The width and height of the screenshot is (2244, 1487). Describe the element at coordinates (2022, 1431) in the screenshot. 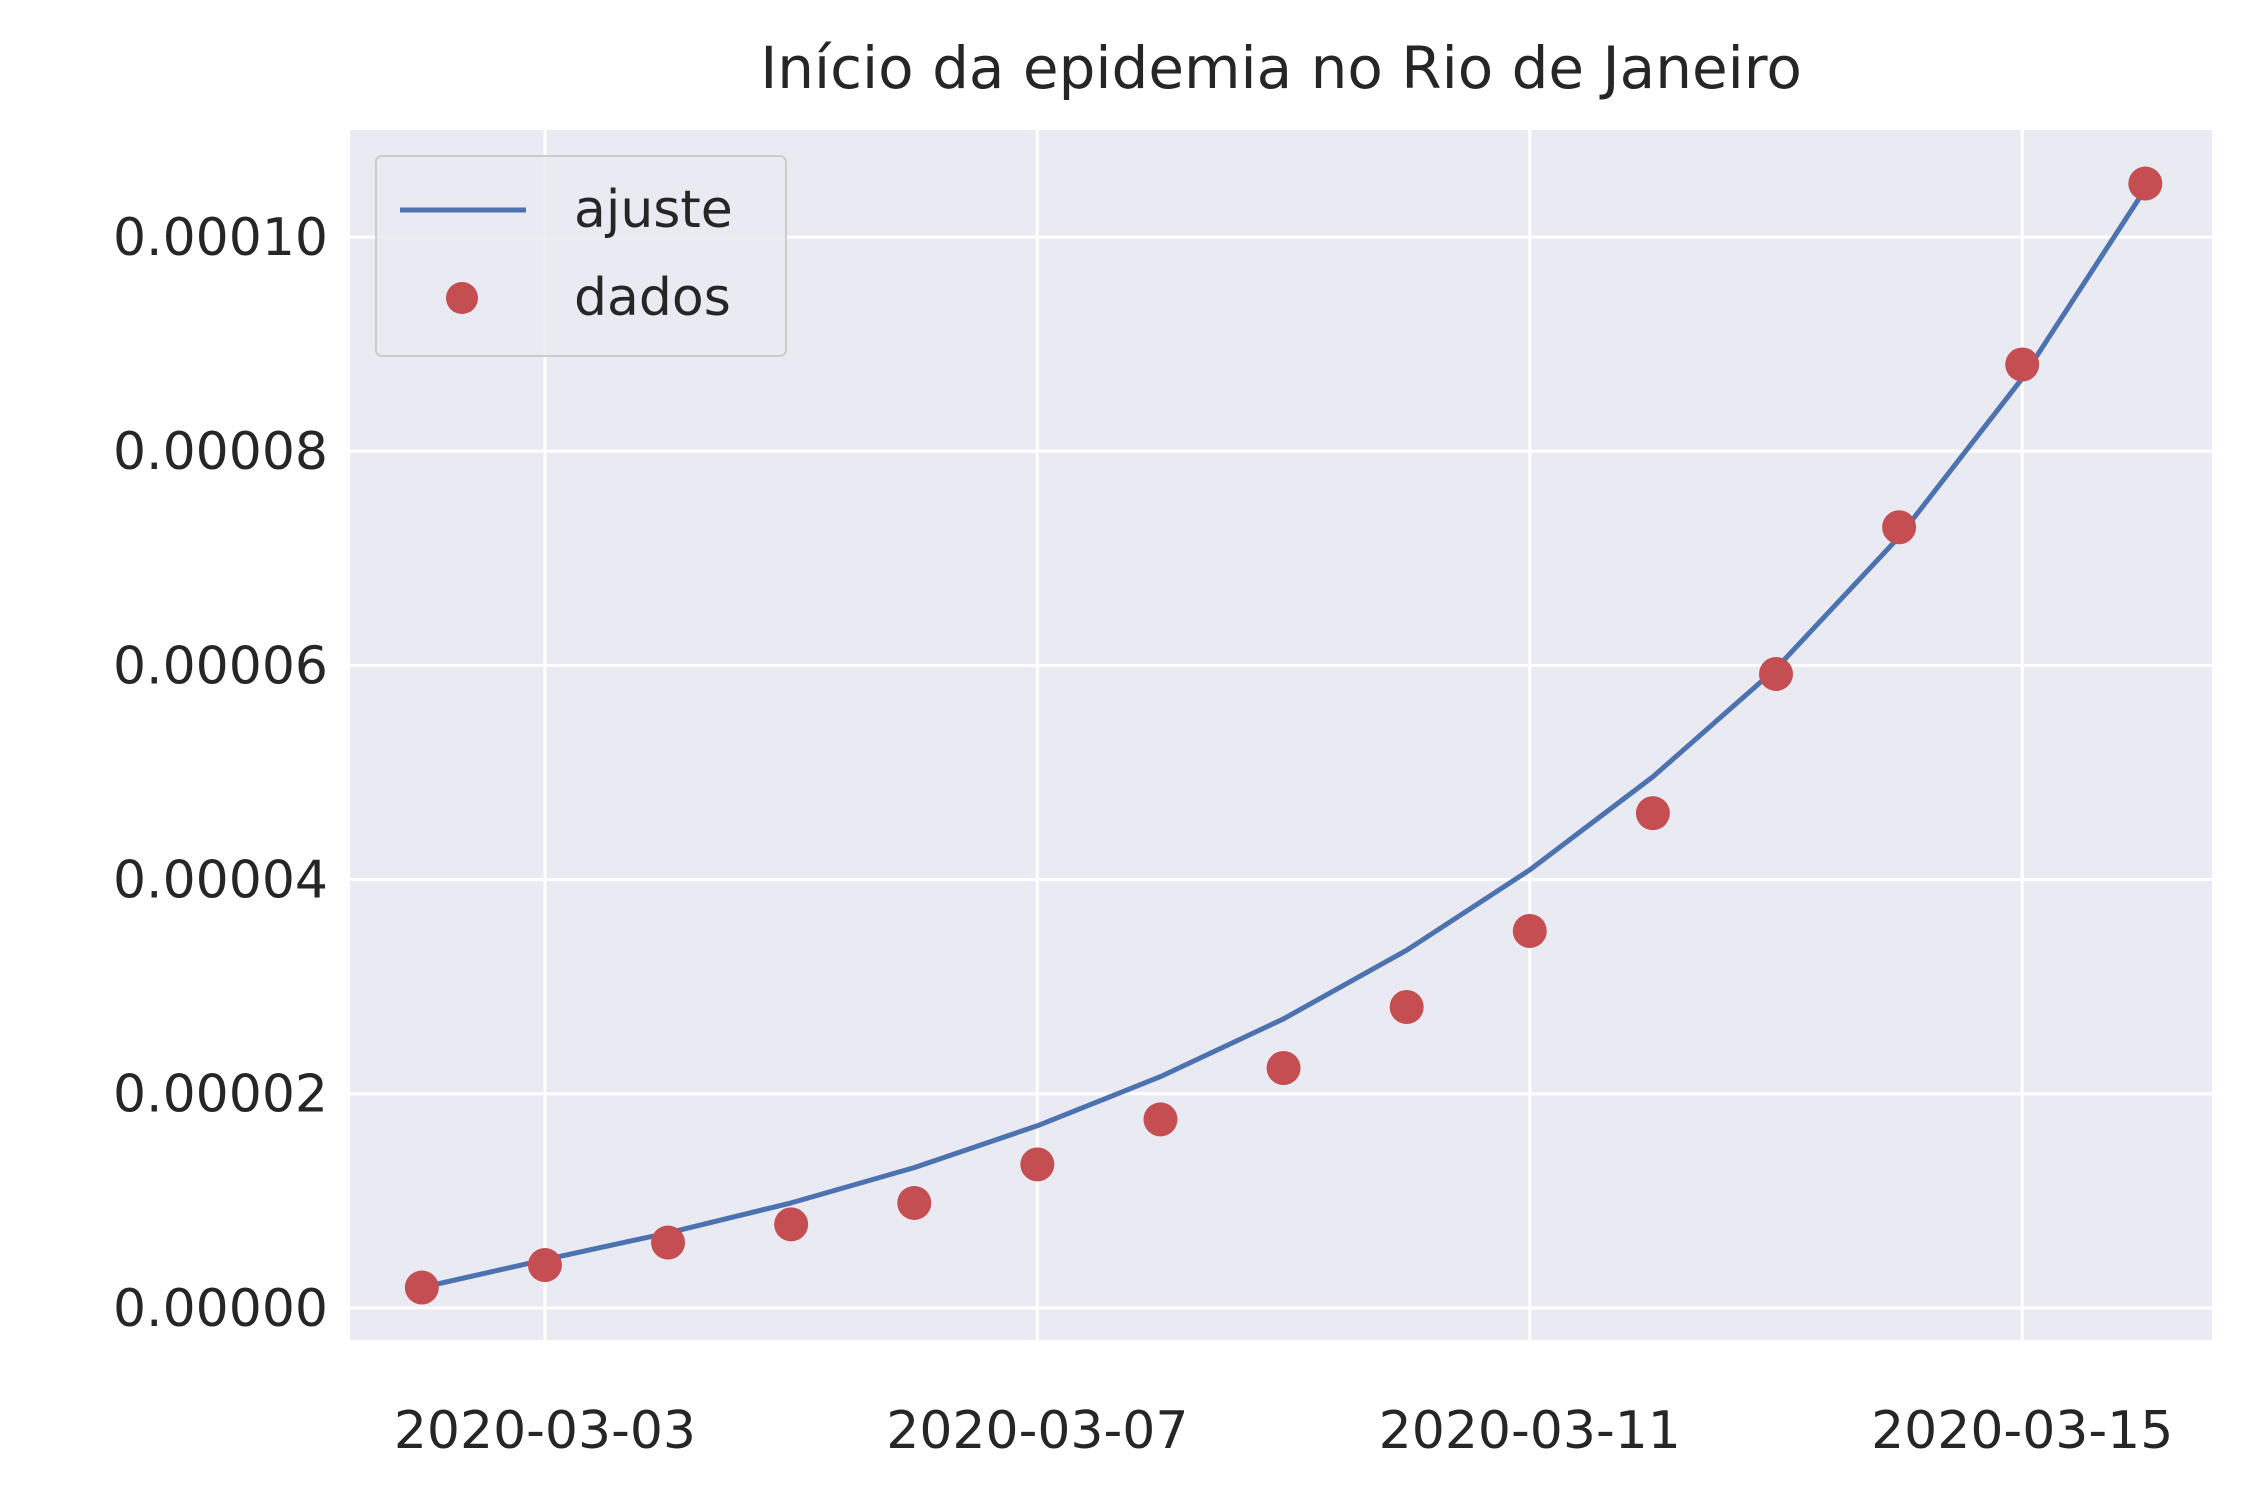

I see `x-tick-label: 2020-03-15` at that location.